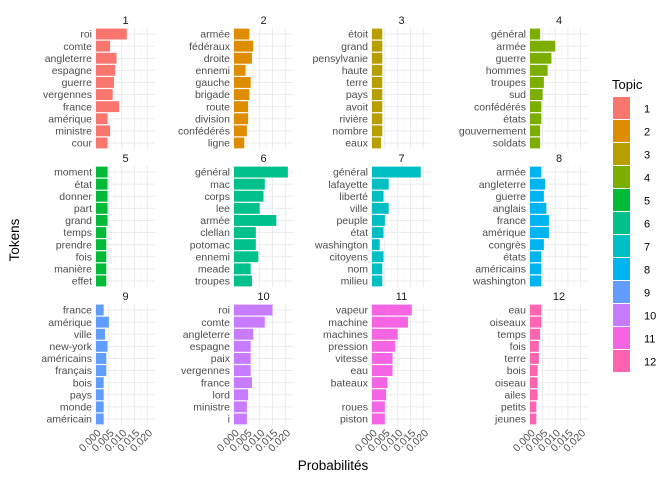 This screenshot has height=480, width=672. What do you see at coordinates (212, 95) in the screenshot?
I see `token-label: brigade` at bounding box center [212, 95].